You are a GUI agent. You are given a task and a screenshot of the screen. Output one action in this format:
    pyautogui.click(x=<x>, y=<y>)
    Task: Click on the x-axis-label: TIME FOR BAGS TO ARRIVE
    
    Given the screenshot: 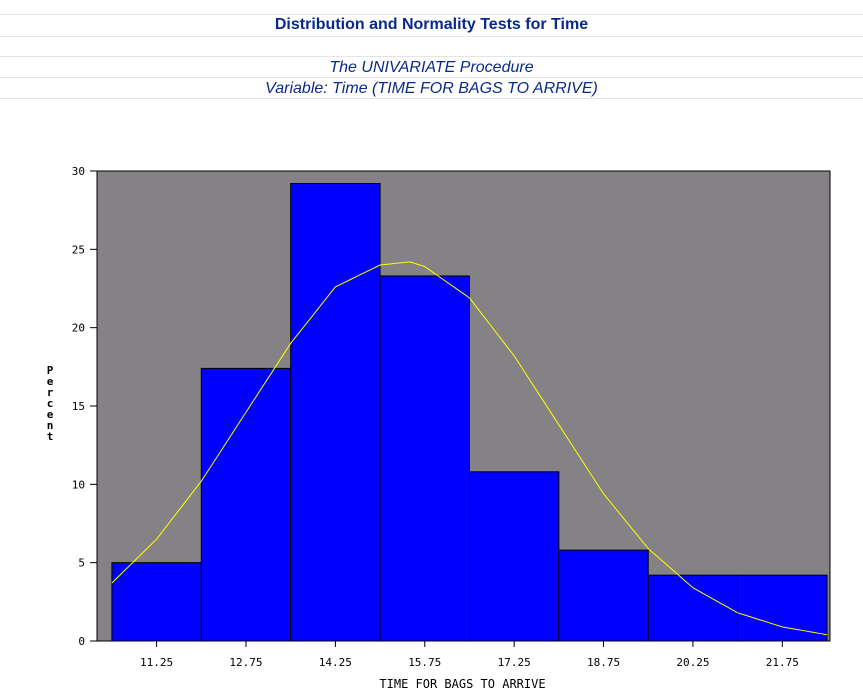 What is the action you would take?
    pyautogui.click(x=462, y=684)
    